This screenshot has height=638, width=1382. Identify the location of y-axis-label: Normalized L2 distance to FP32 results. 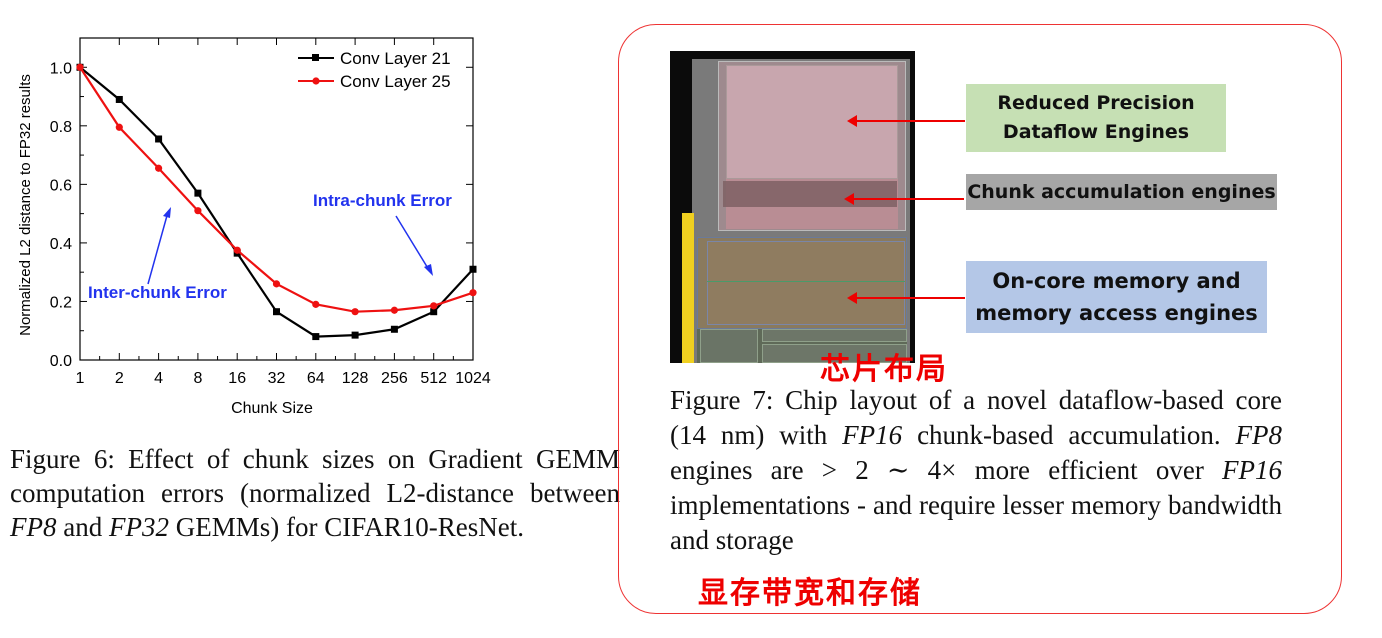
(25, 205).